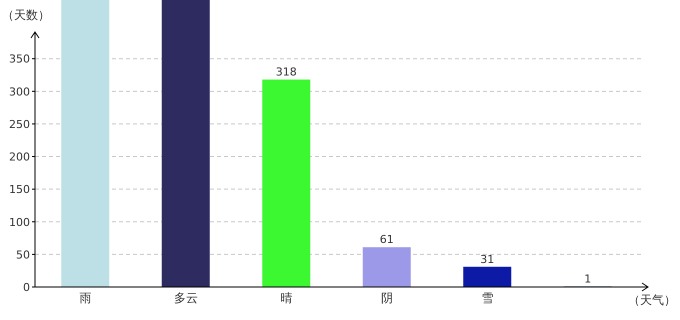 The width and height of the screenshot is (680, 320). I want to click on data-label: 318, so click(286, 72).